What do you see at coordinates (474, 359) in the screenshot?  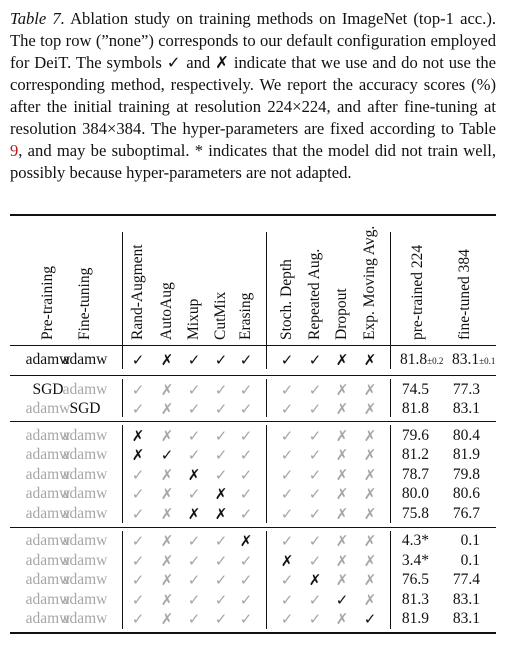 I see `finetuned-384-cell: 83.1±0.1` at bounding box center [474, 359].